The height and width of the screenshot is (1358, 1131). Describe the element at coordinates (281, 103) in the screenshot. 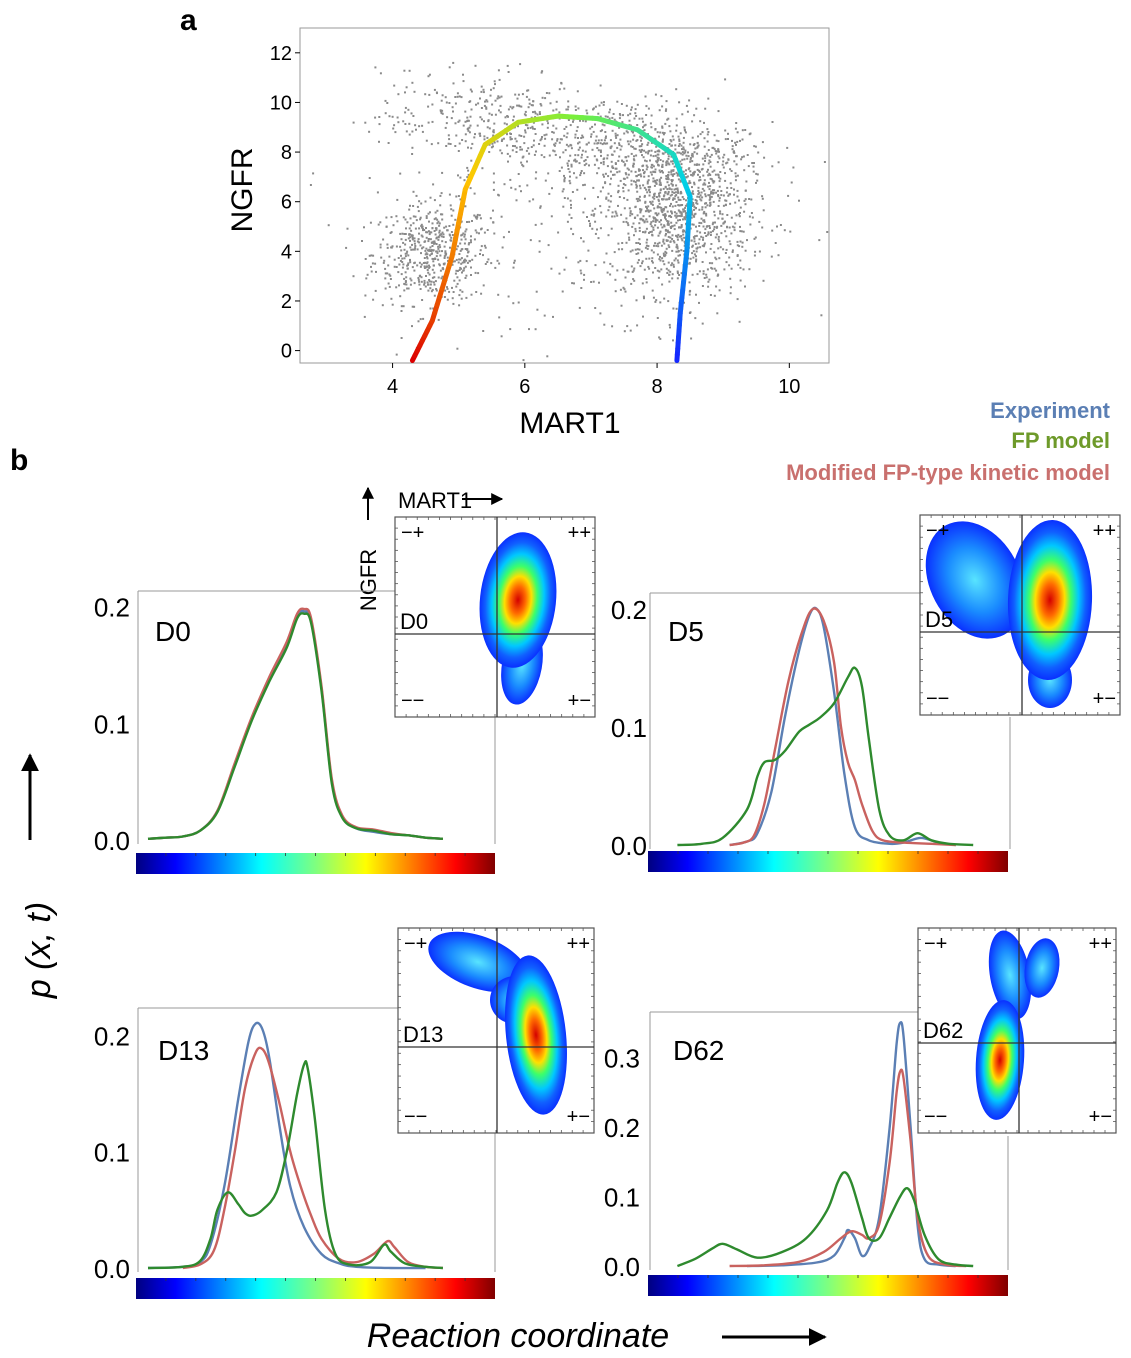

I see `scatter-y-tick-label: 10` at that location.